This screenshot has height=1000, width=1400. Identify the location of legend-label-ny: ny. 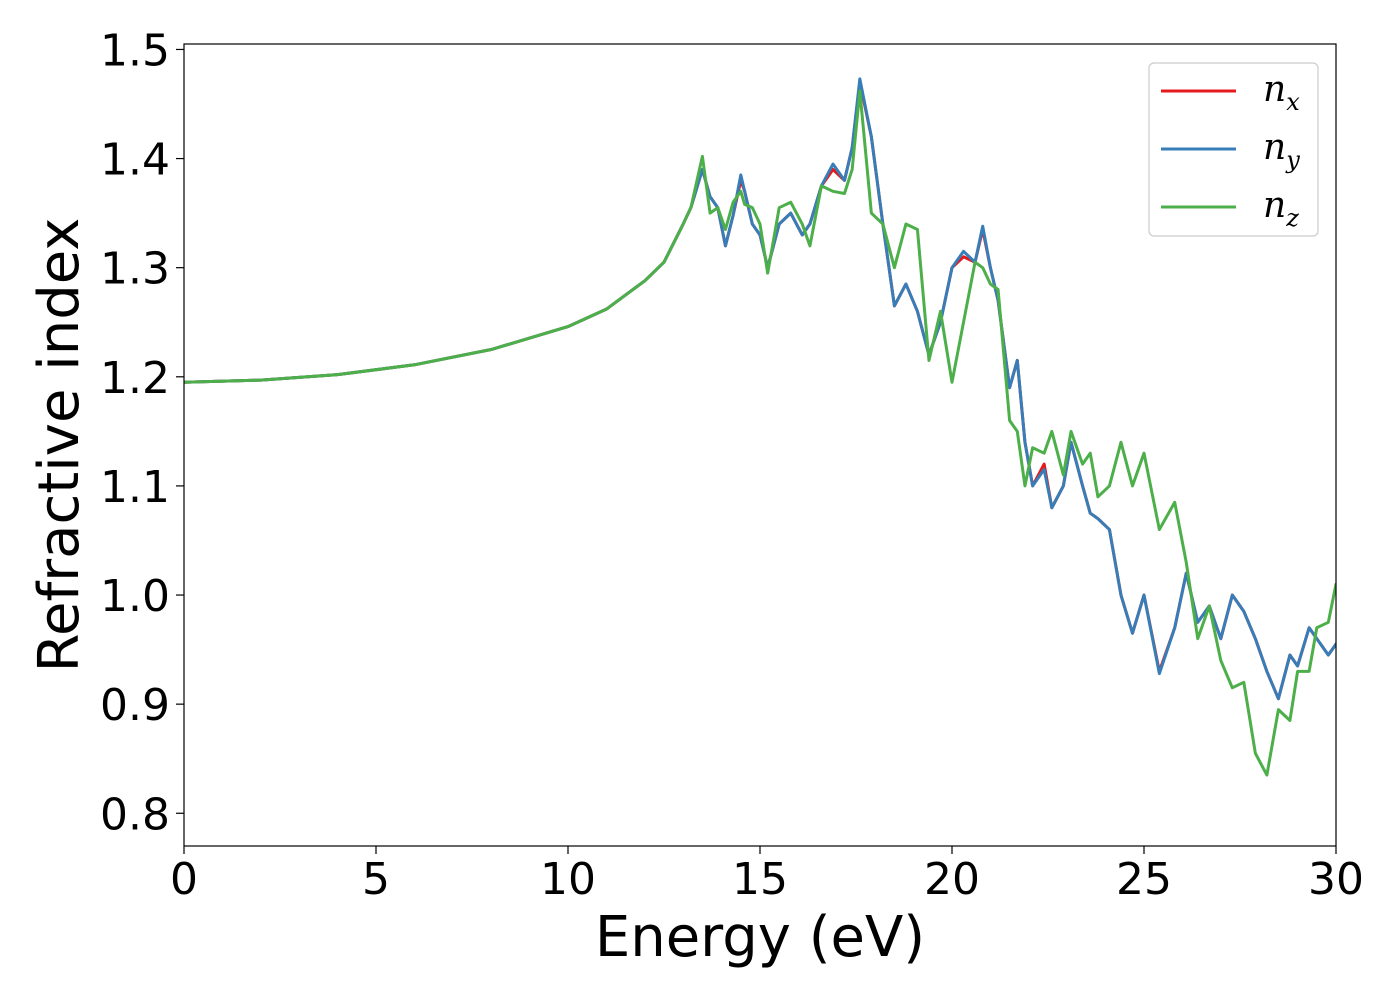
(1281, 150).